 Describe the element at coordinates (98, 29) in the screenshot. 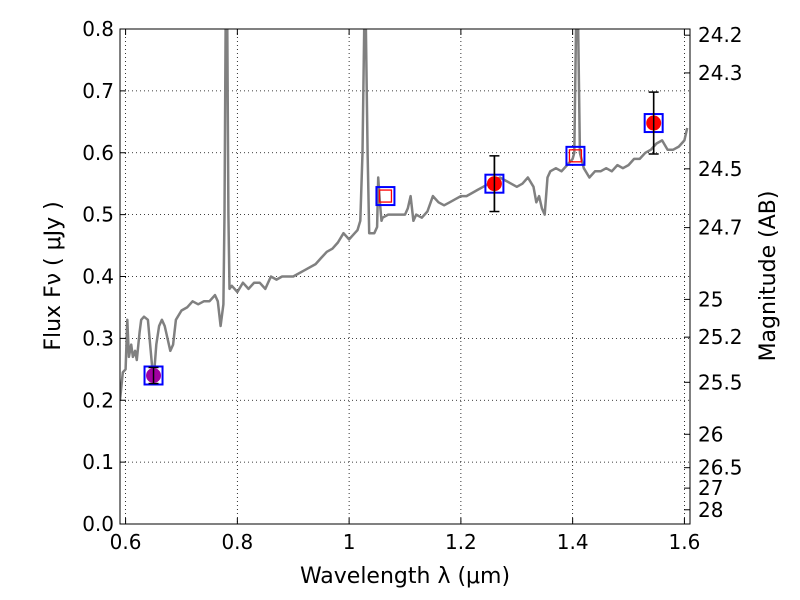

I see `y-tick-label: 0.8` at that location.